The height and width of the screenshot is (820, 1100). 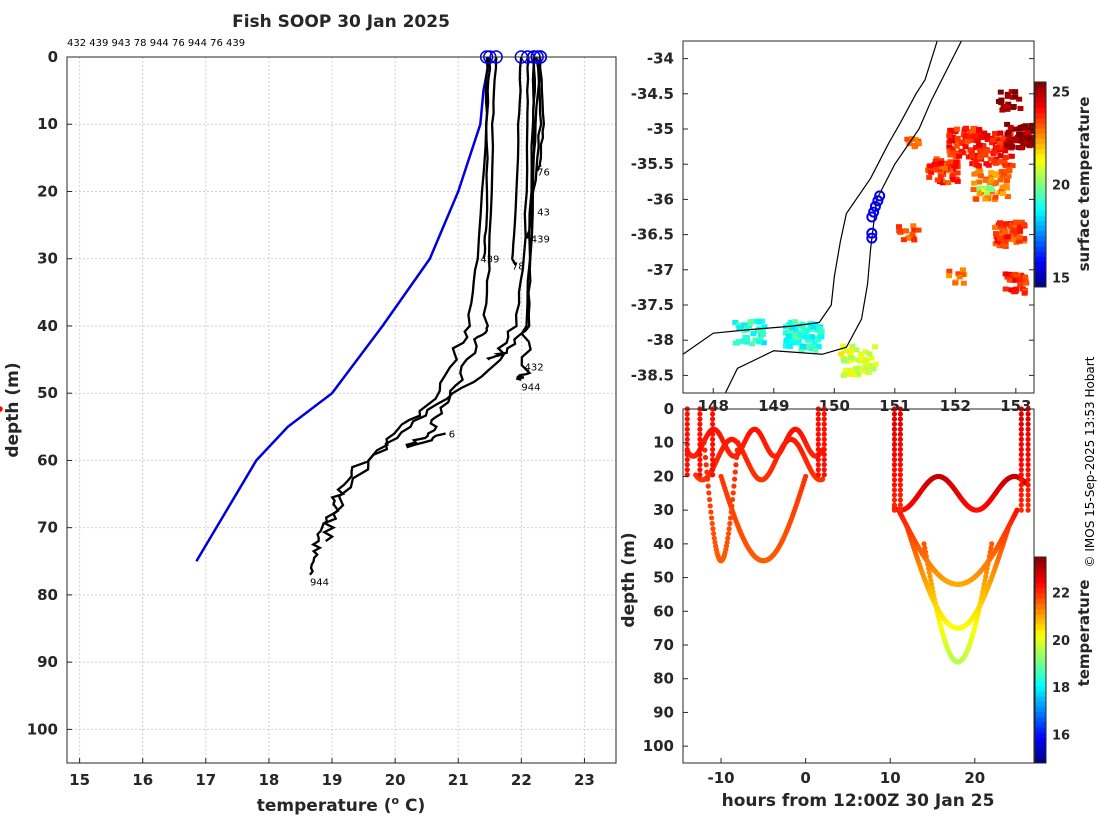 What do you see at coordinates (458, 780) in the screenshot?
I see `x-tick-label: 21` at bounding box center [458, 780].